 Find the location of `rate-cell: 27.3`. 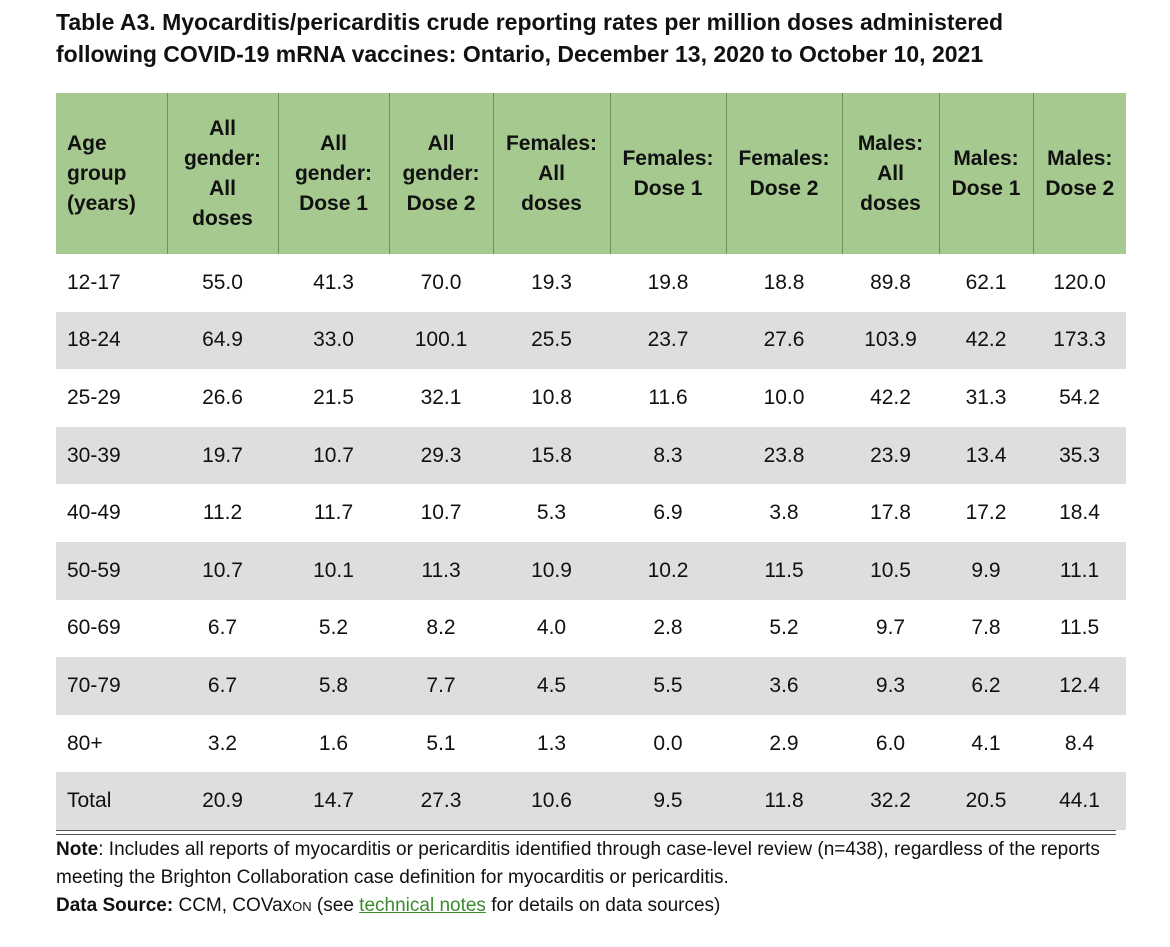

rate-cell: 27.3 is located at coordinates (441, 801).